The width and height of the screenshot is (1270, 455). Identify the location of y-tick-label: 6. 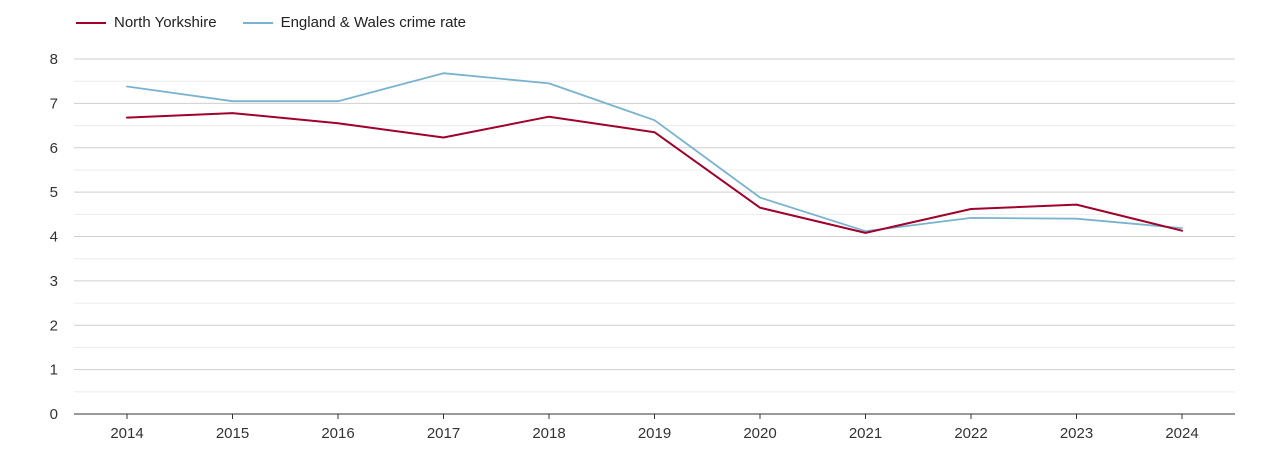
(54, 148).